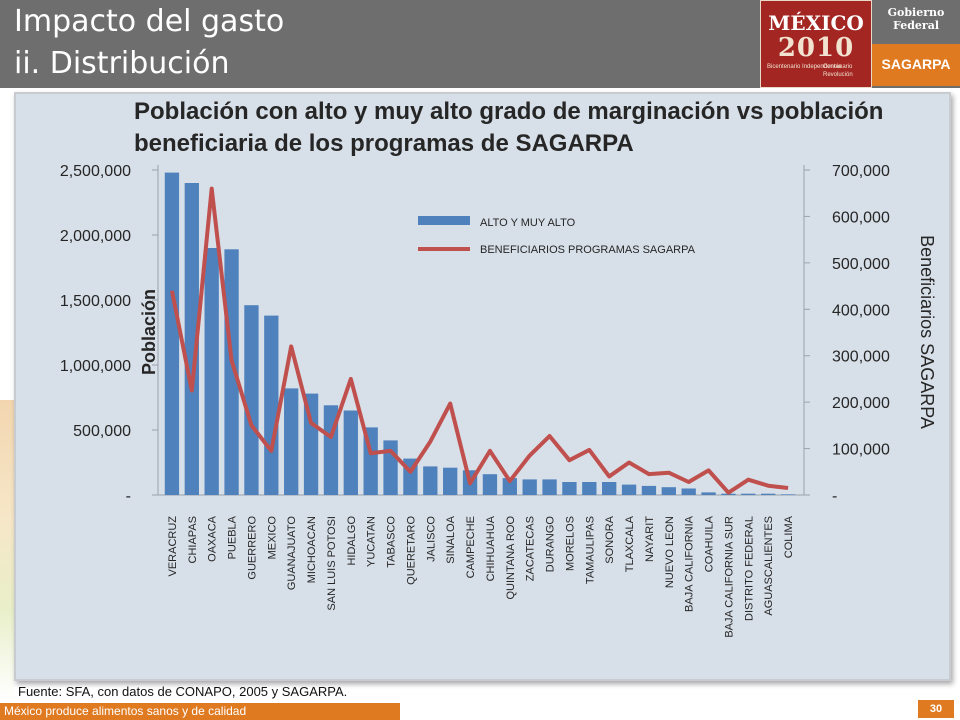 The width and height of the screenshot is (960, 720). Describe the element at coordinates (352, 541) in the screenshot. I see `category-label: HIDALGO` at that location.